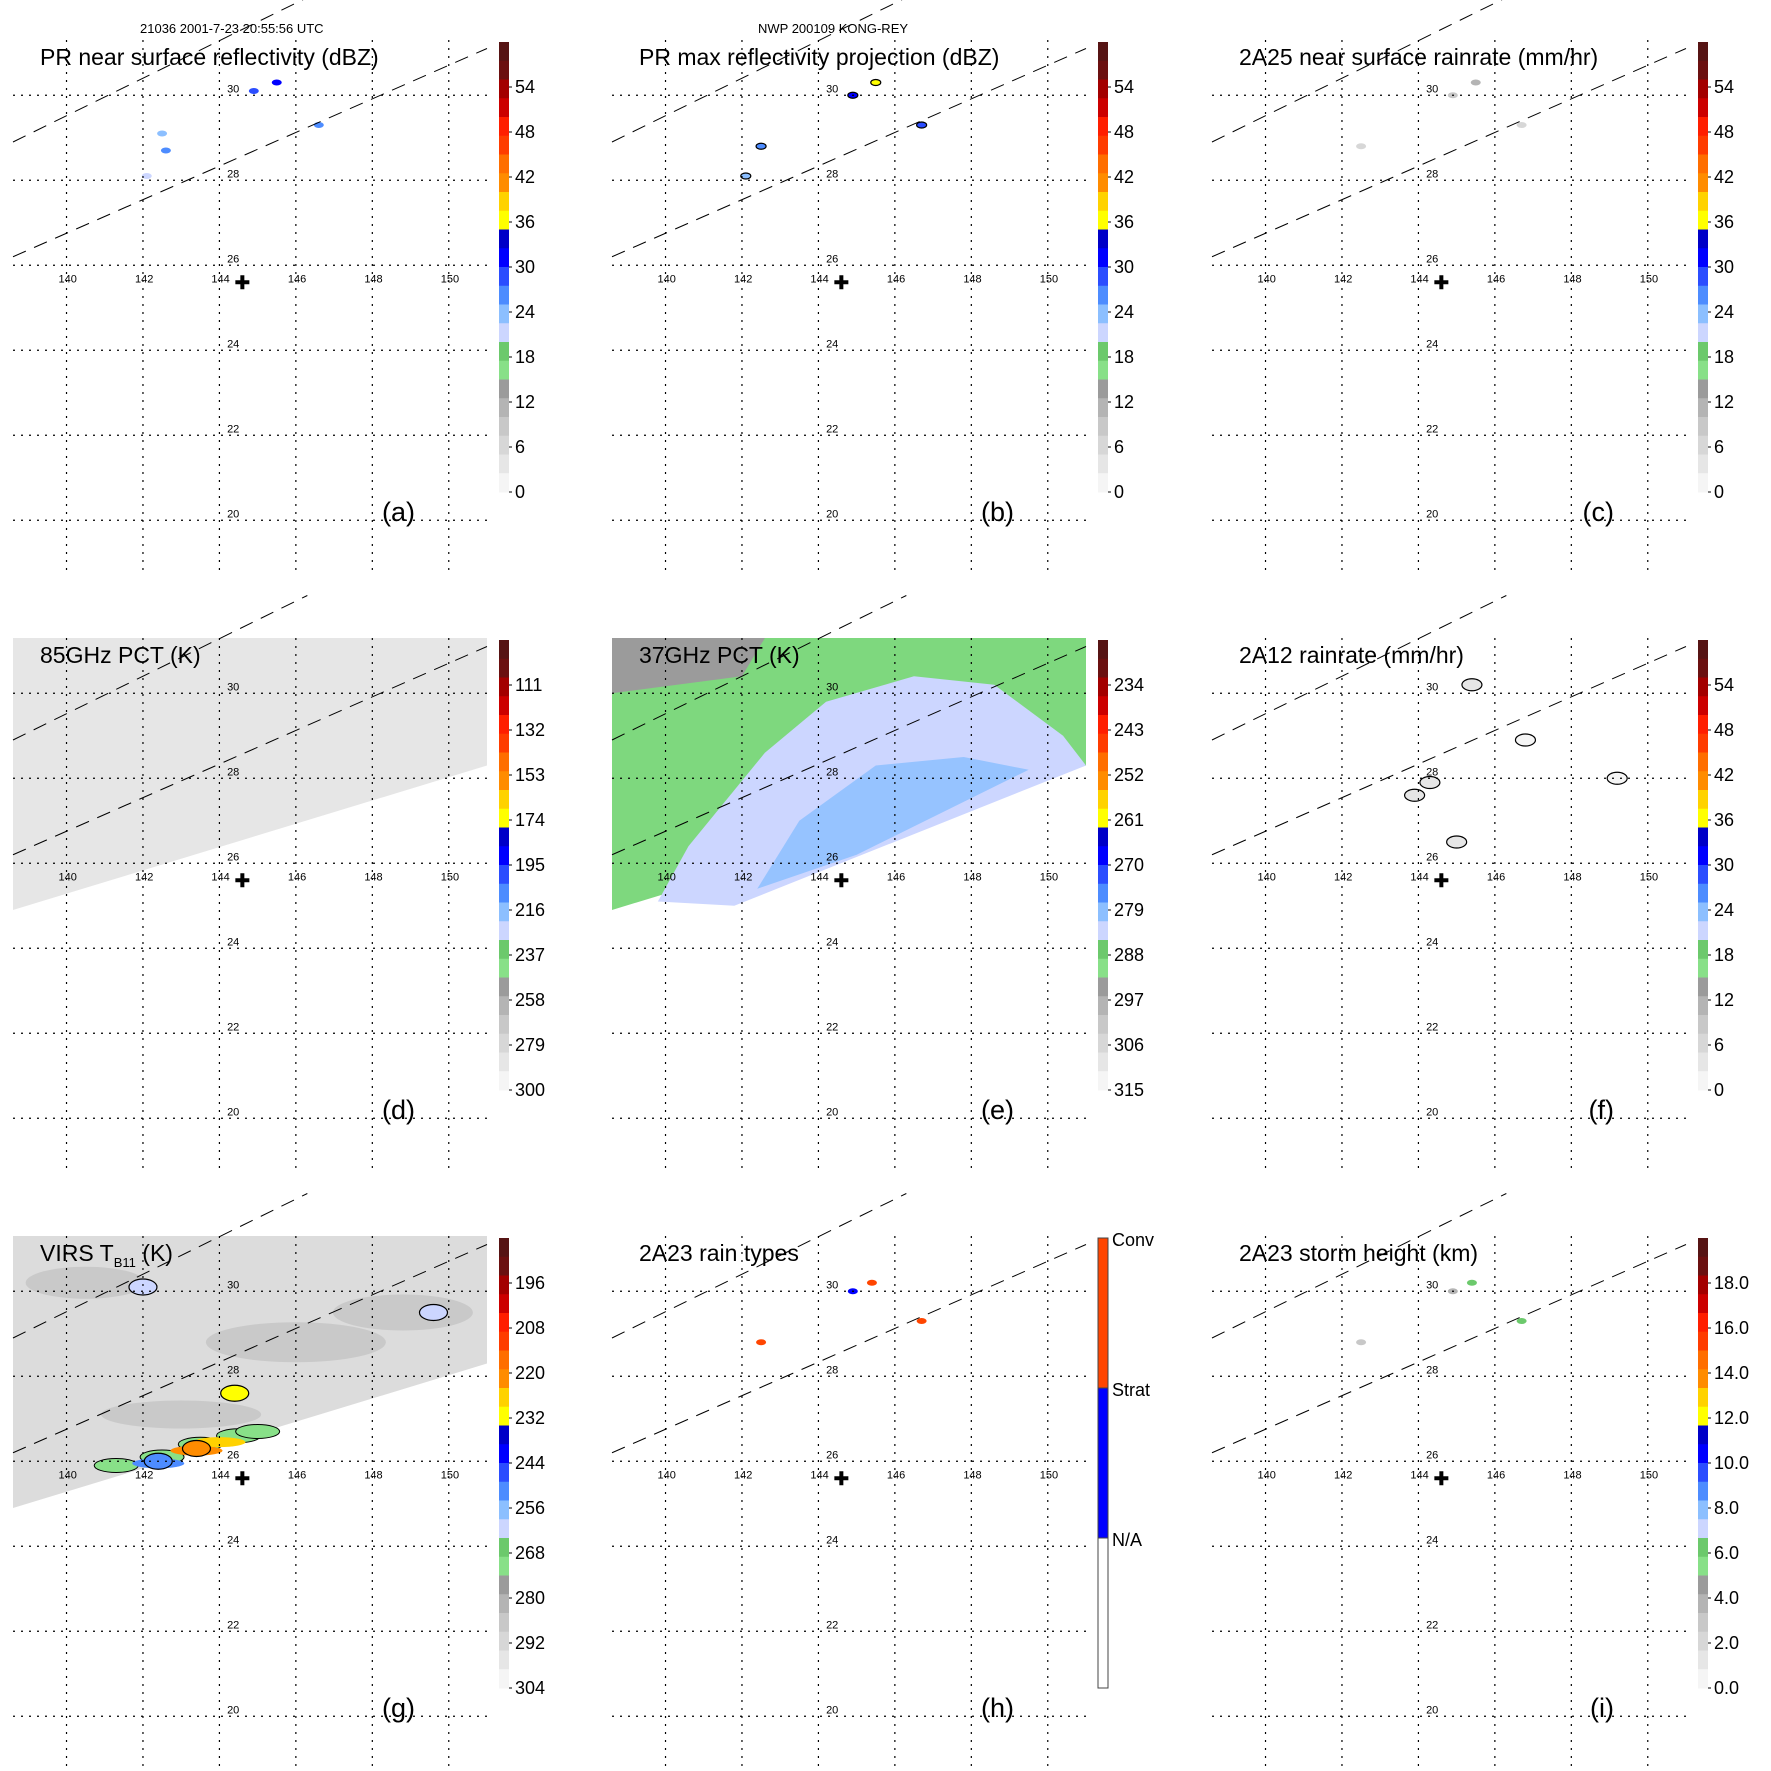  Describe the element at coordinates (1601, 1110) in the screenshot. I see `panel-label: (f)` at that location.